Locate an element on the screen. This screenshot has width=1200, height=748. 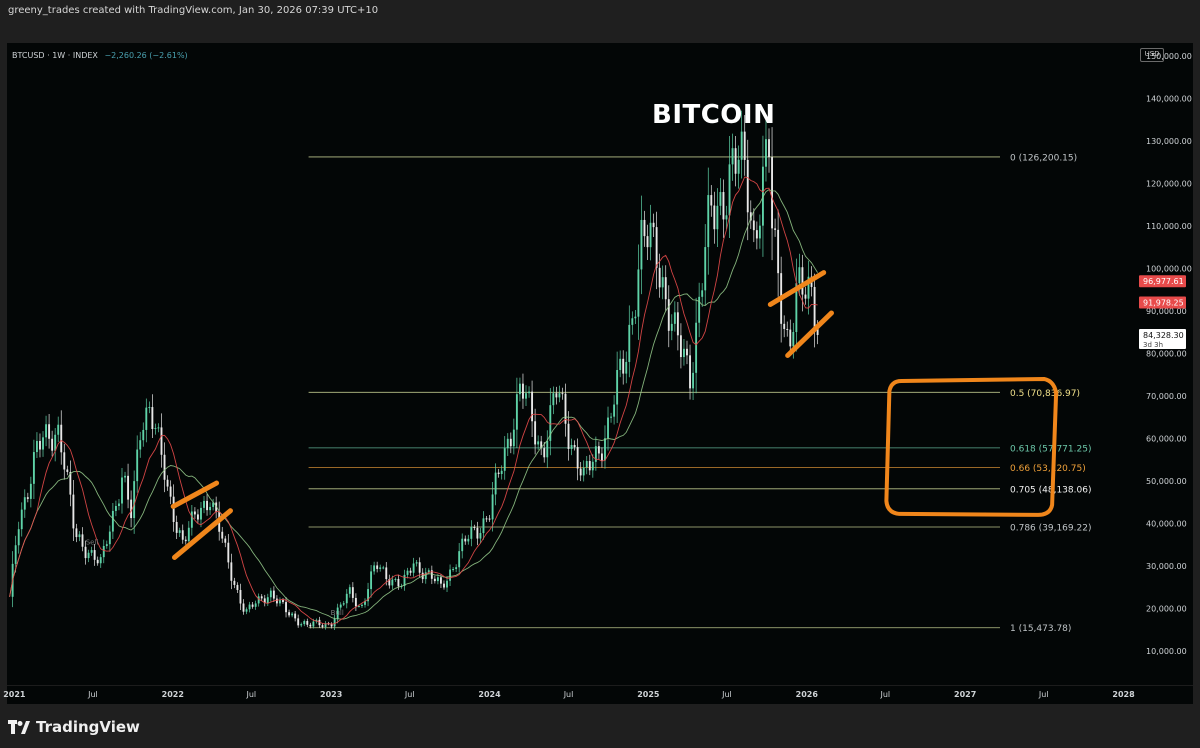
tradingview-logo-icon is located at coordinates (19, 727).